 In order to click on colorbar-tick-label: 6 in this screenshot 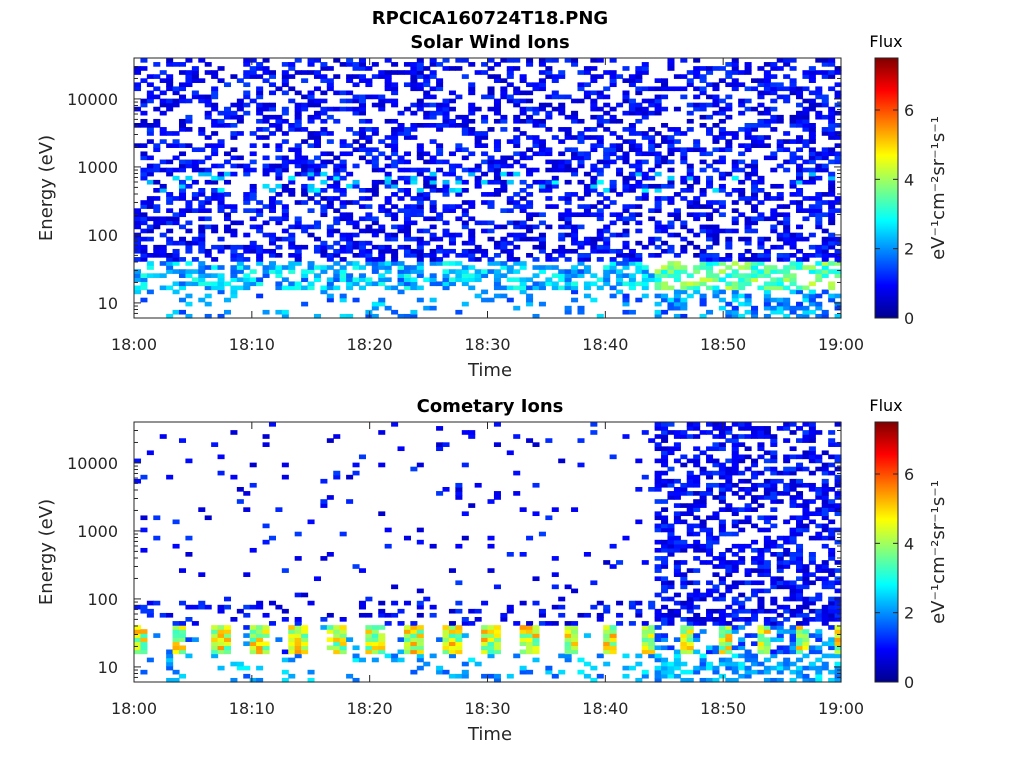, I will do `click(909, 474)`.